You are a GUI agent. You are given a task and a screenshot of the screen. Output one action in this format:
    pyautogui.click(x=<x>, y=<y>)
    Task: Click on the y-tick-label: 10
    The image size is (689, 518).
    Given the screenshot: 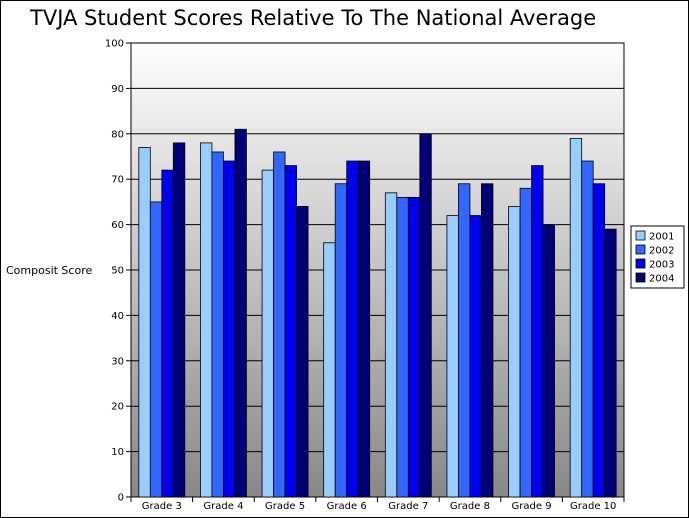 What is the action you would take?
    pyautogui.click(x=117, y=452)
    